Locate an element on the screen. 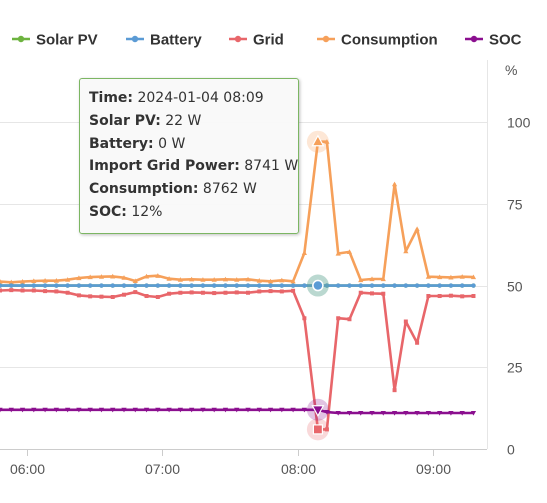  soc-legend-swatch-marker is located at coordinates (474, 39).